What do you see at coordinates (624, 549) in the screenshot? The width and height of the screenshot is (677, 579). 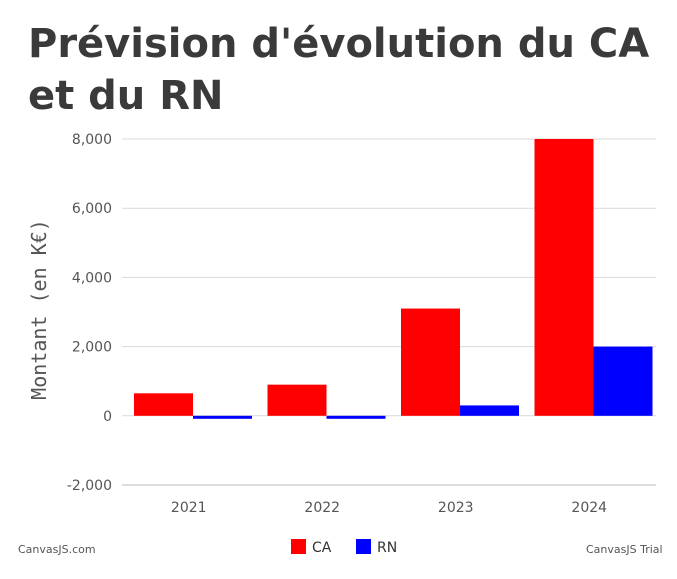 I see `credit-right: CanvasJS Trial` at bounding box center [624, 549].